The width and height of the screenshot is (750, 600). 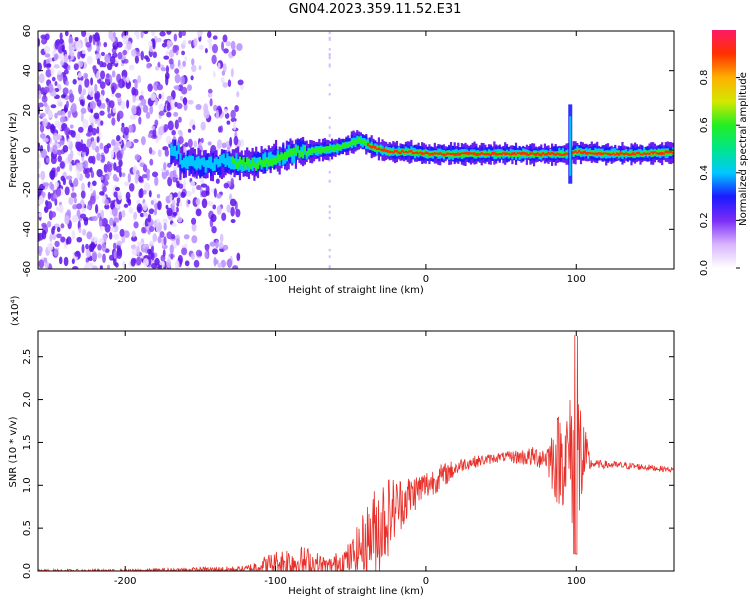 What do you see at coordinates (13, 451) in the screenshot?
I see `snr-y-axis-label: SNR (10 * v/v)` at bounding box center [13, 451].